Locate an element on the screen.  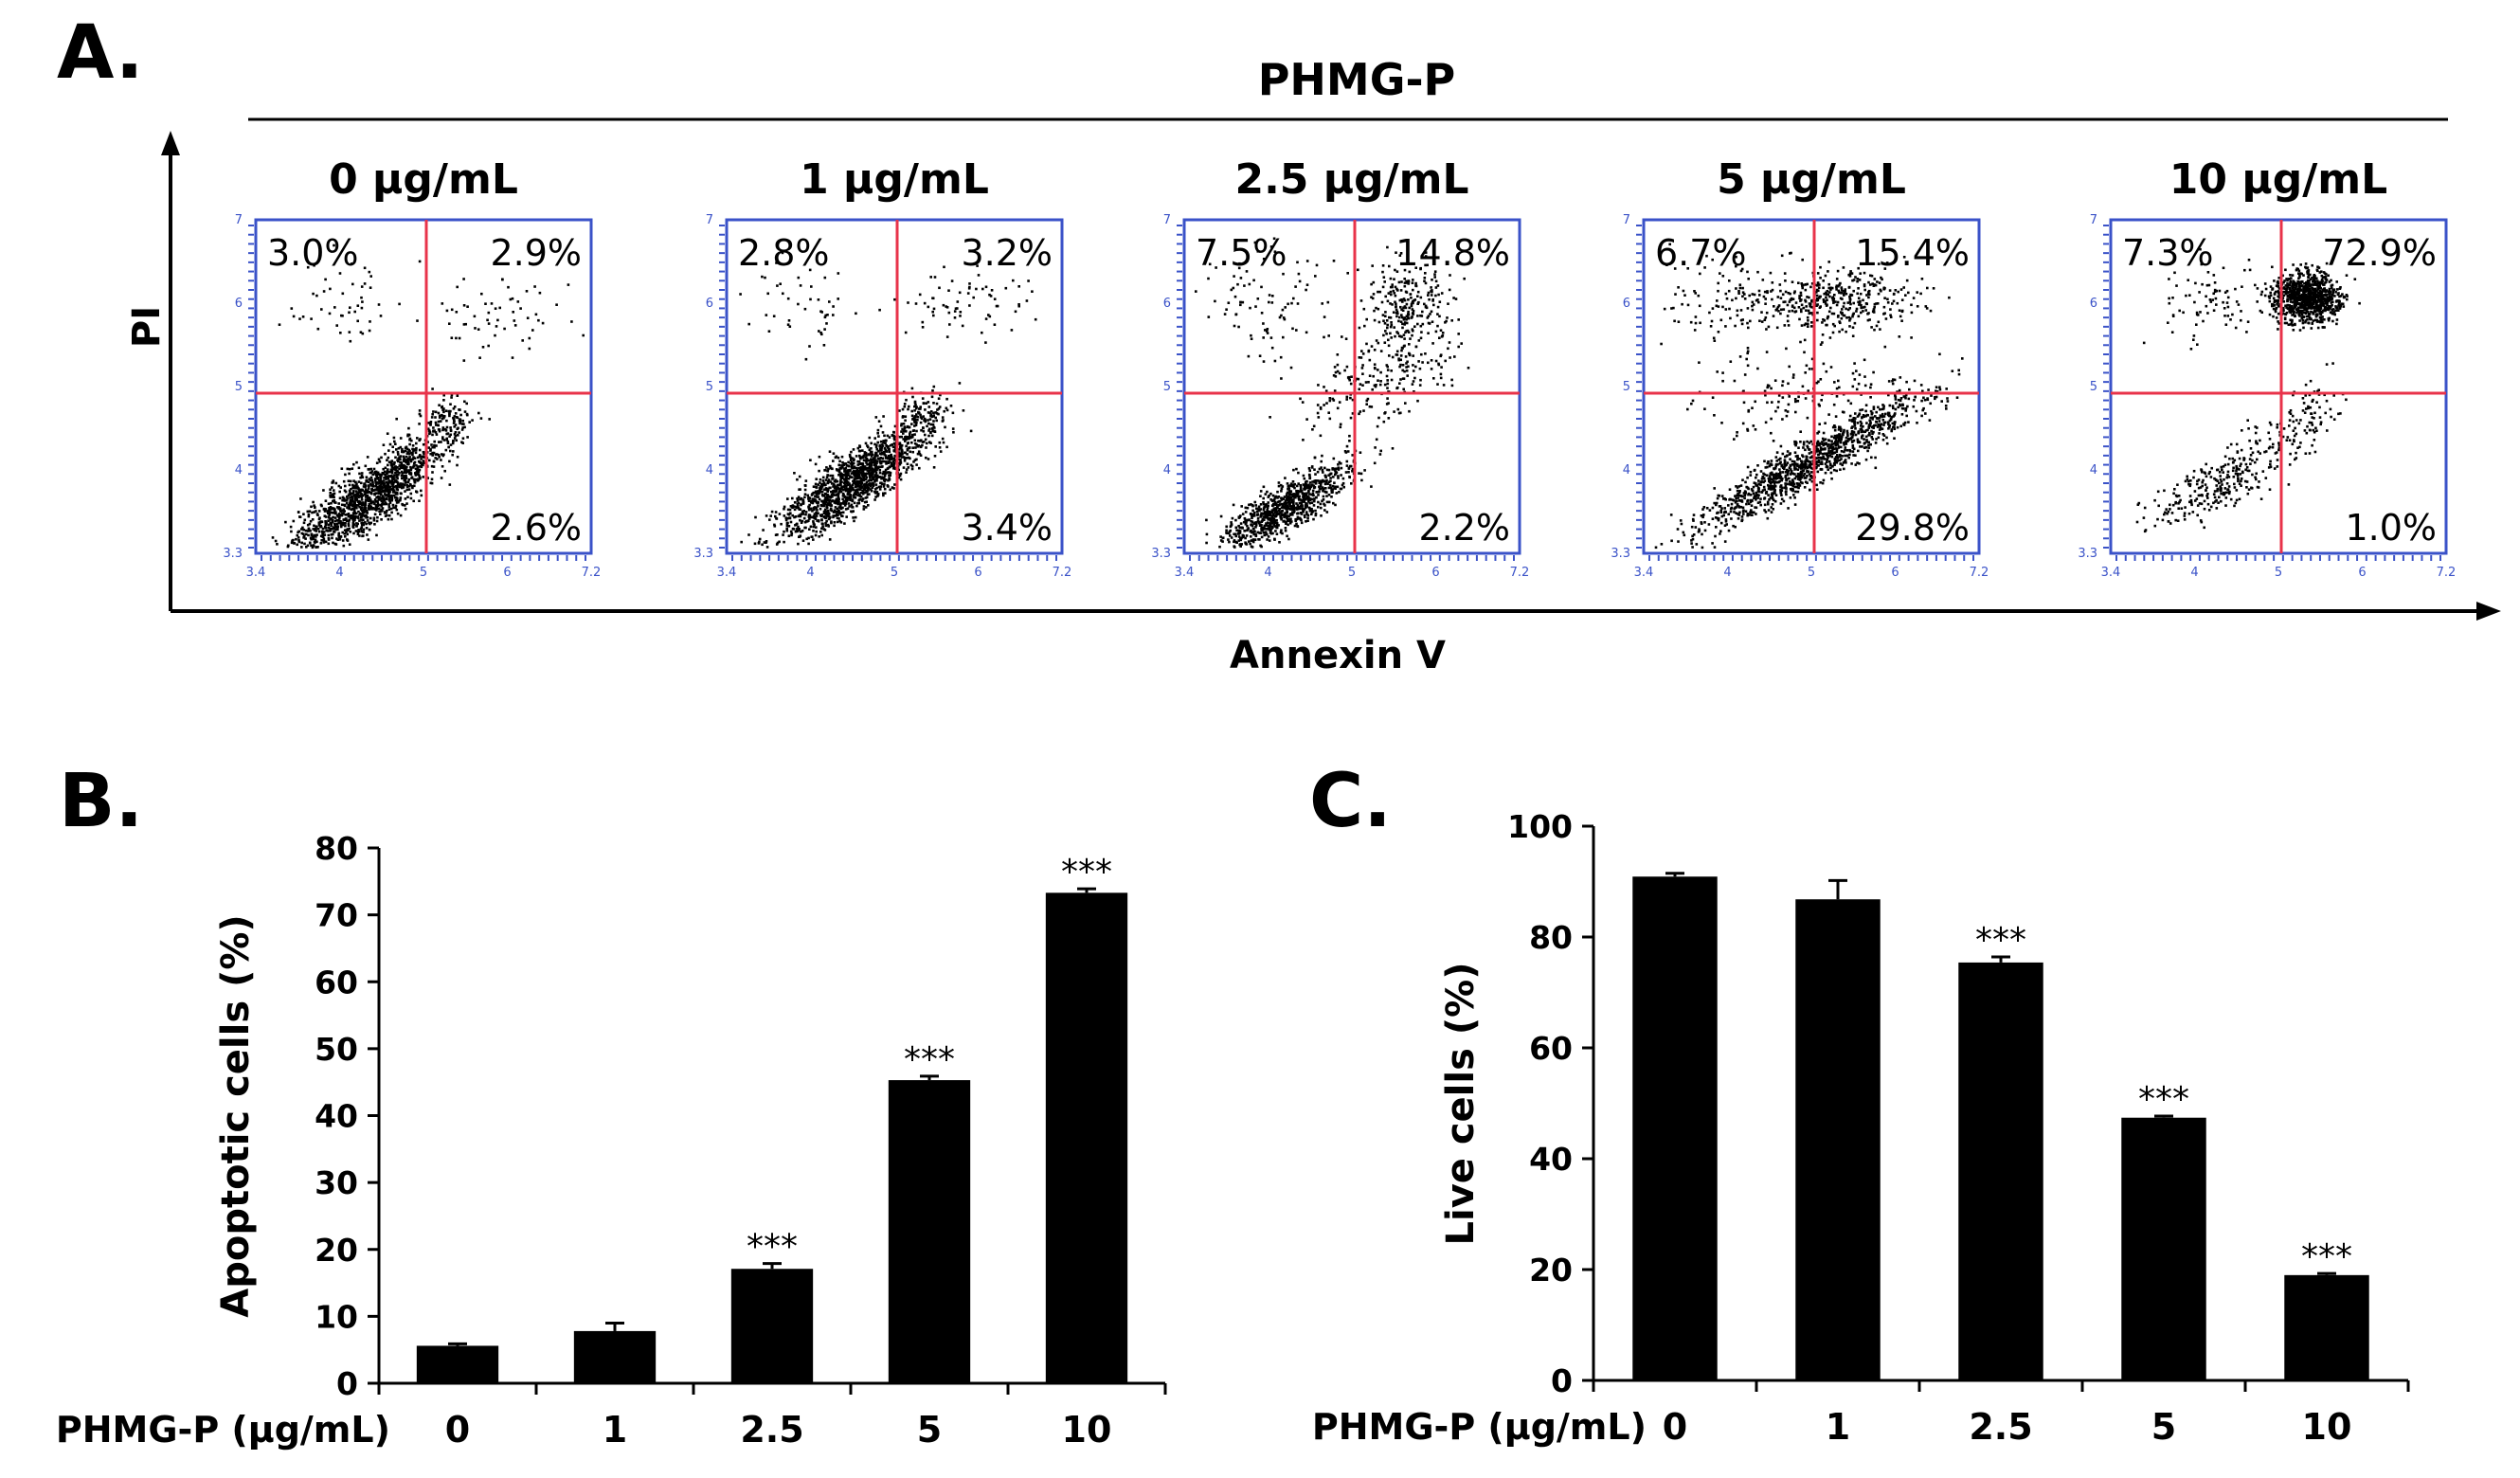
x-tick-label: 7.2 is located at coordinates (1979, 573).